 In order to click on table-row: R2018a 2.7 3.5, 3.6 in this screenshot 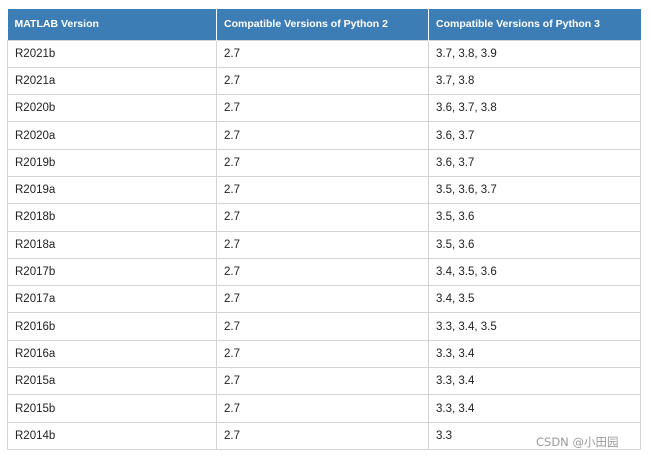, I will do `click(324, 244)`.